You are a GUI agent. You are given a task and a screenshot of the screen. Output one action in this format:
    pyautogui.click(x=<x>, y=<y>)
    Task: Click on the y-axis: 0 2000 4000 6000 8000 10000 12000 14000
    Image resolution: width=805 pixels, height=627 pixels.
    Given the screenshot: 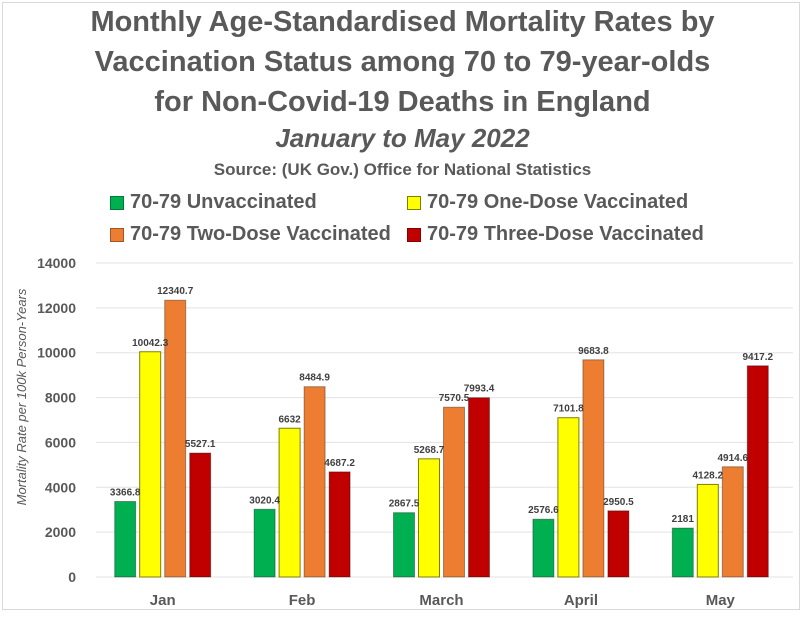 What is the action you would take?
    pyautogui.click(x=56, y=420)
    